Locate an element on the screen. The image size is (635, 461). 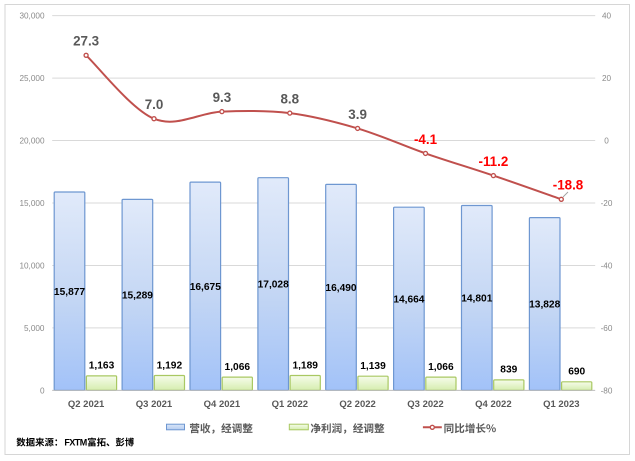
svg-text: 1,139 is located at coordinates (373, 366).